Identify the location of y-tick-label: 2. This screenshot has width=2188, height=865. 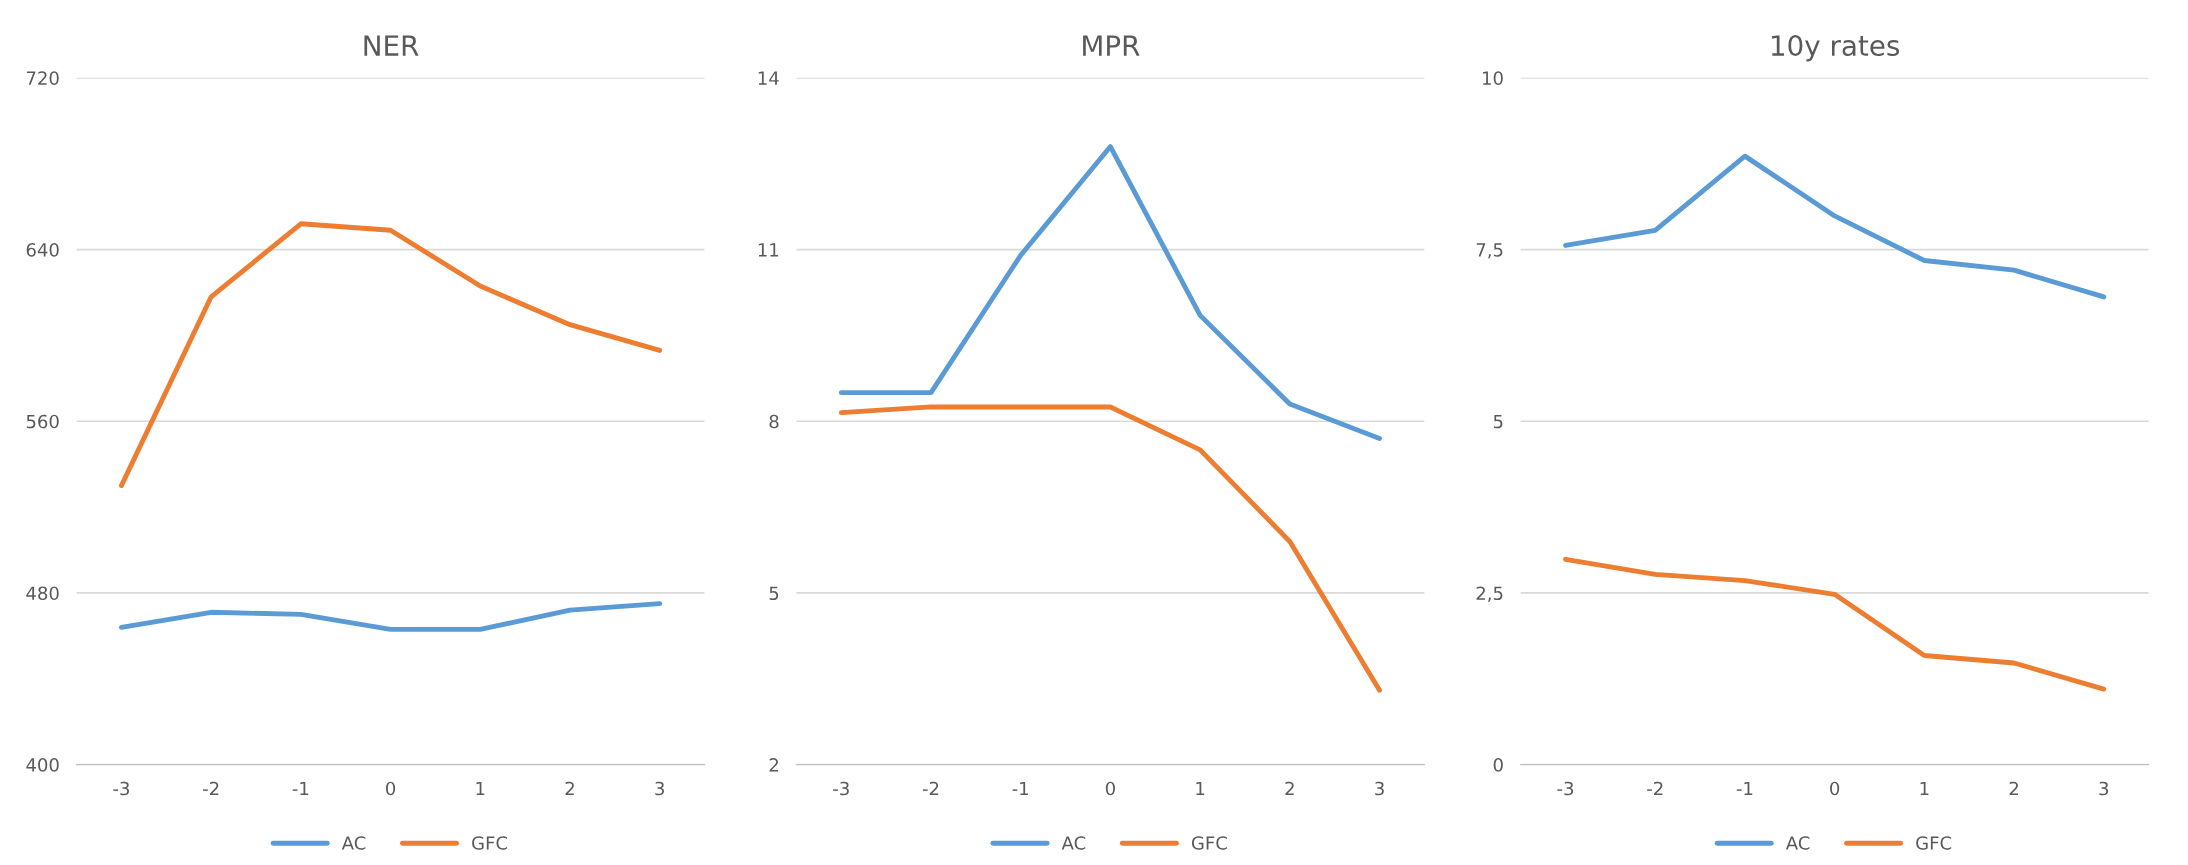
(773, 765).